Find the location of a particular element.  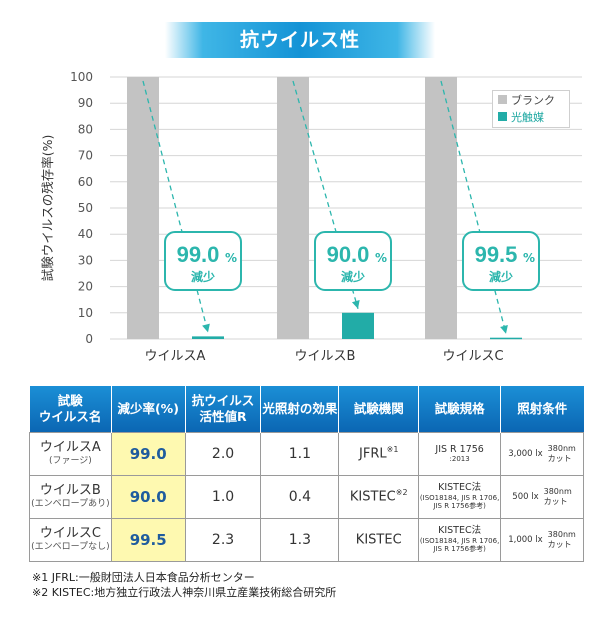

cell-activity: 2.0 is located at coordinates (223, 453).